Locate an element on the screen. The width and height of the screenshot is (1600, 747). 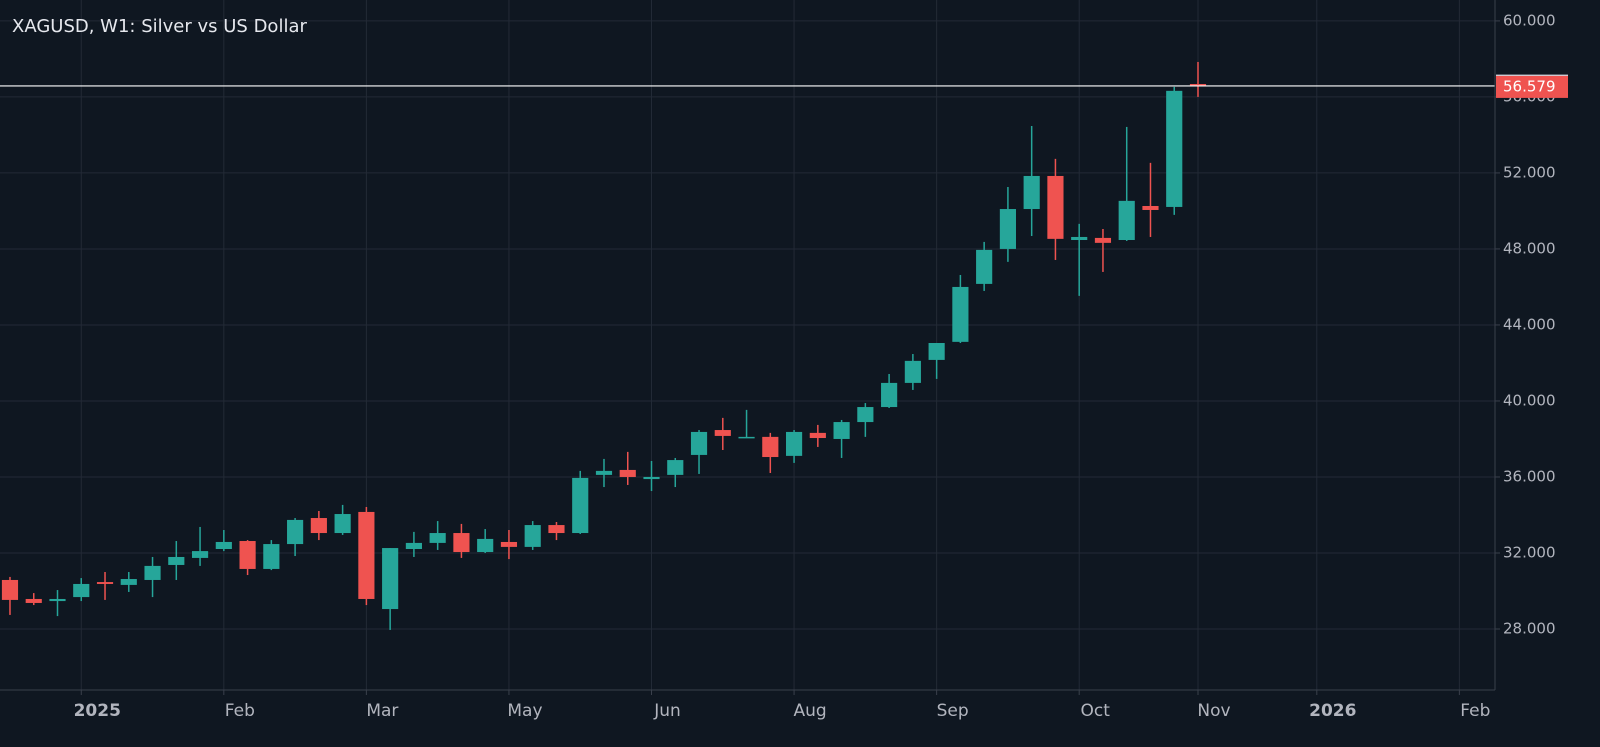
x-tick-label: 2026 is located at coordinates (1332, 711).